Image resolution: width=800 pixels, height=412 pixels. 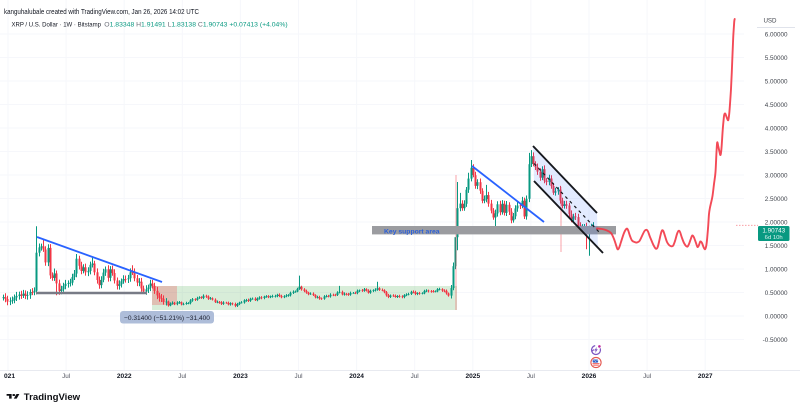 I want to click on svg-text: 3.00000, so click(x=776, y=175).